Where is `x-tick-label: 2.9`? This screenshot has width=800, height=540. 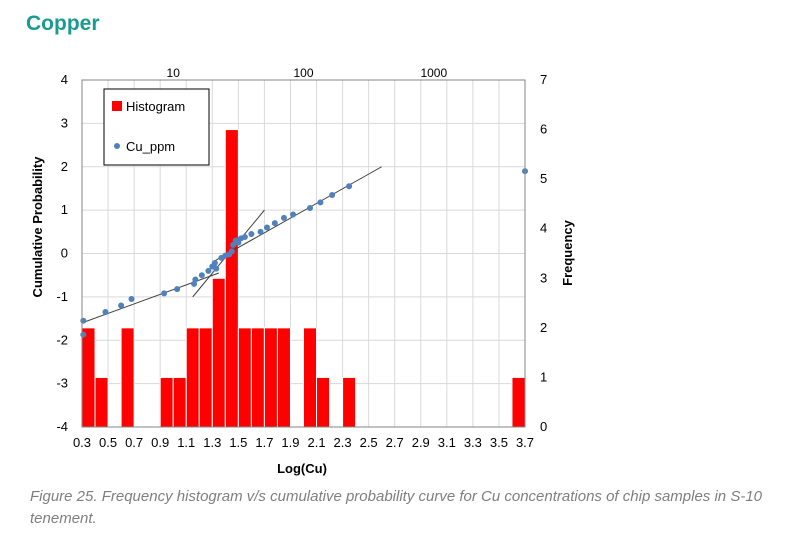 x-tick-label: 2.9 is located at coordinates (421, 442).